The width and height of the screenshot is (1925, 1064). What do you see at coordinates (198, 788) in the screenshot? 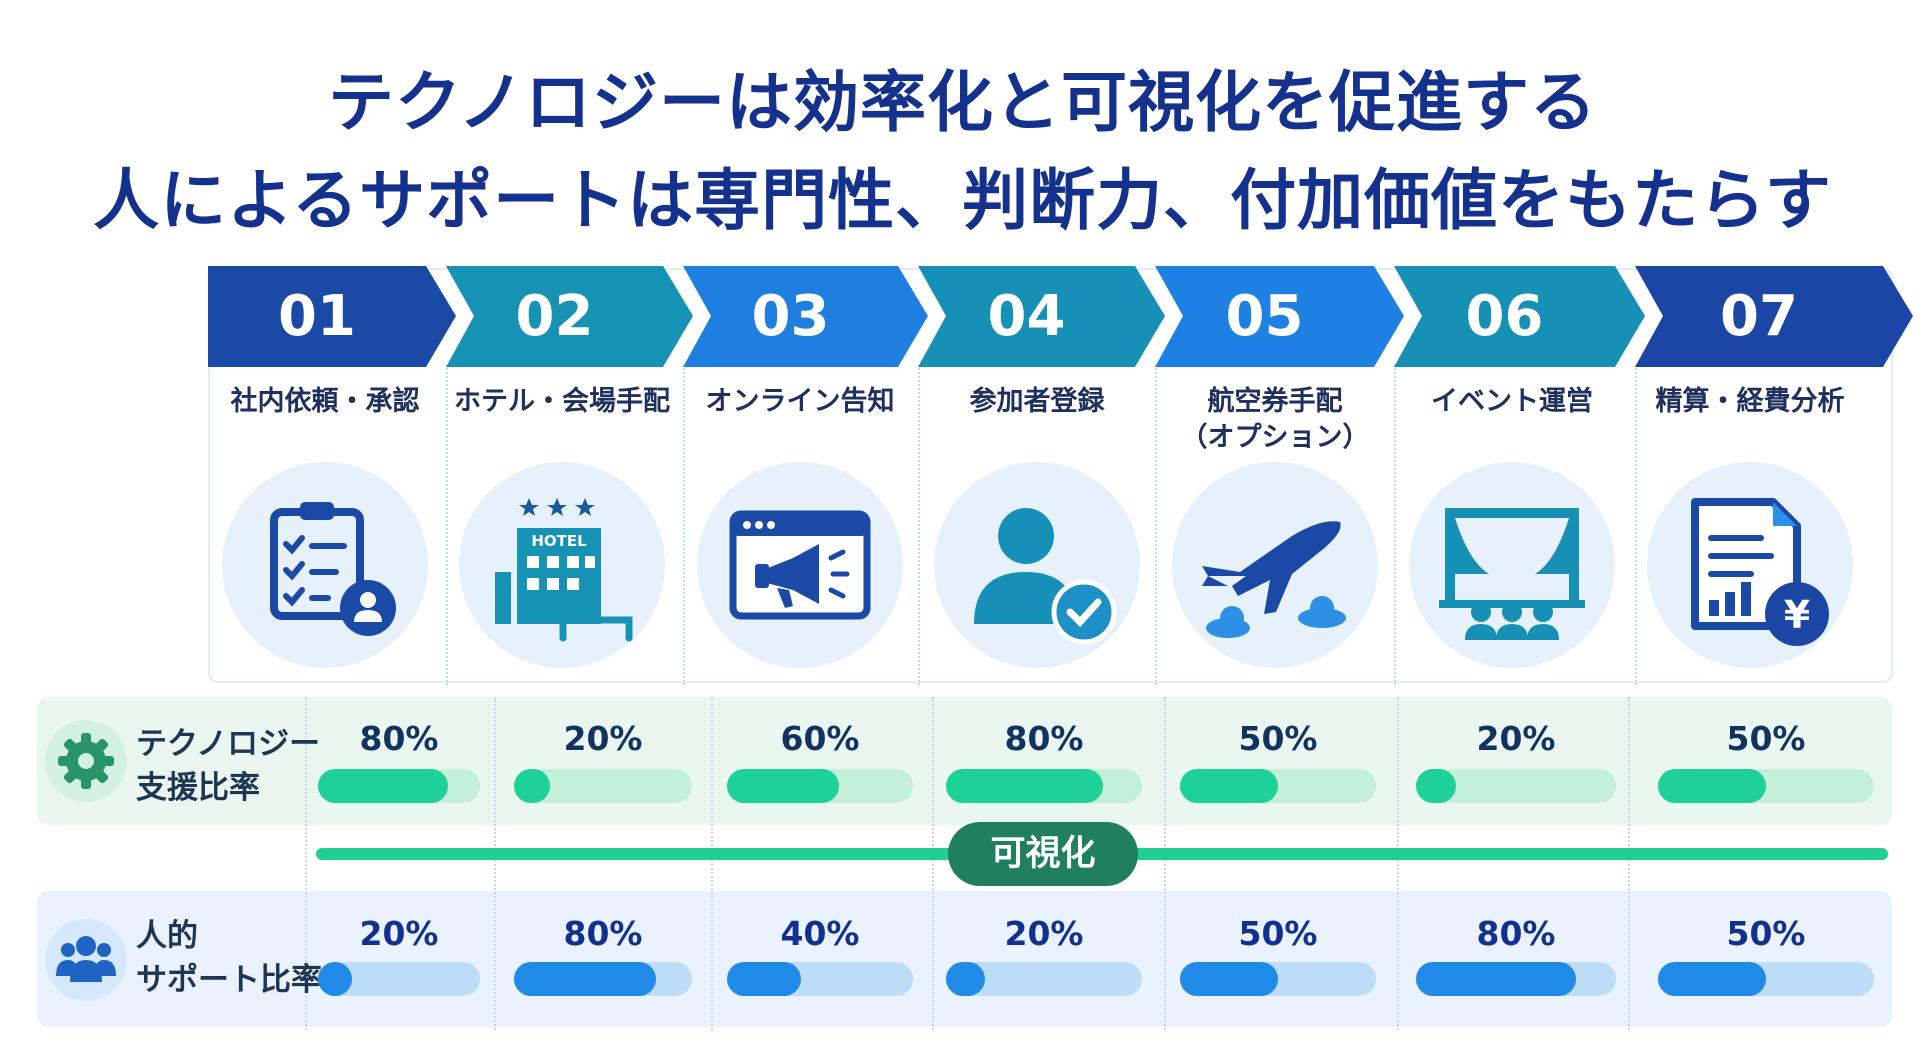
I see `technology-ratio-label-line-2: 支援比率` at bounding box center [198, 788].